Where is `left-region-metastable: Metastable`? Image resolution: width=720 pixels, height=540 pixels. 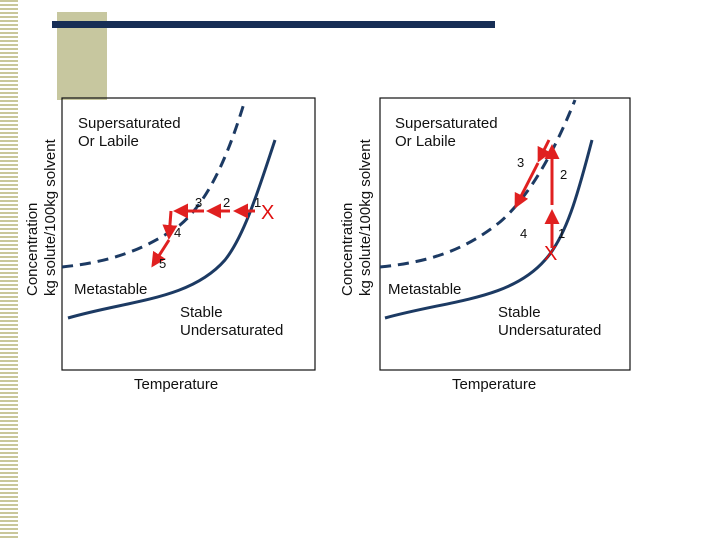
left-region-metastable: Metastable is located at coordinates (110, 289).